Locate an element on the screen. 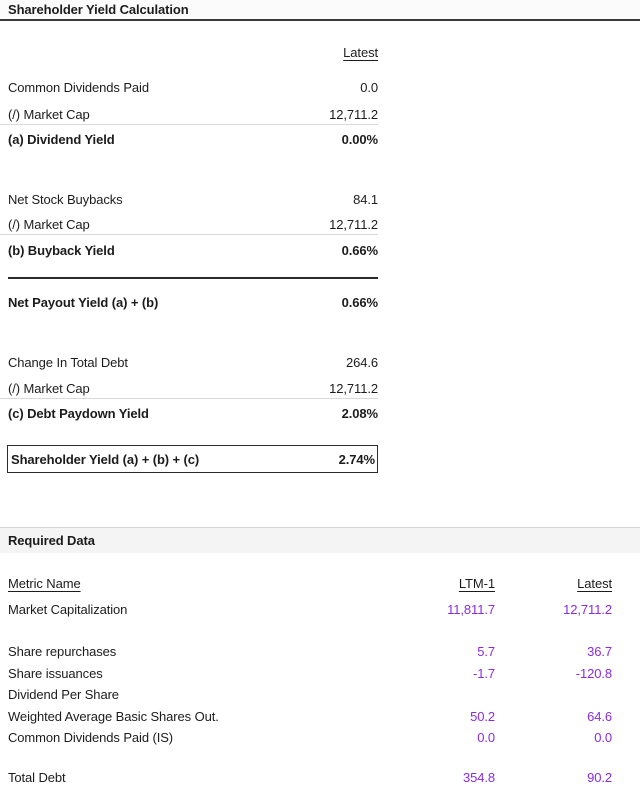  section-header-shareholder-yield: Shareholder Yield Calculation is located at coordinates (320, 10).